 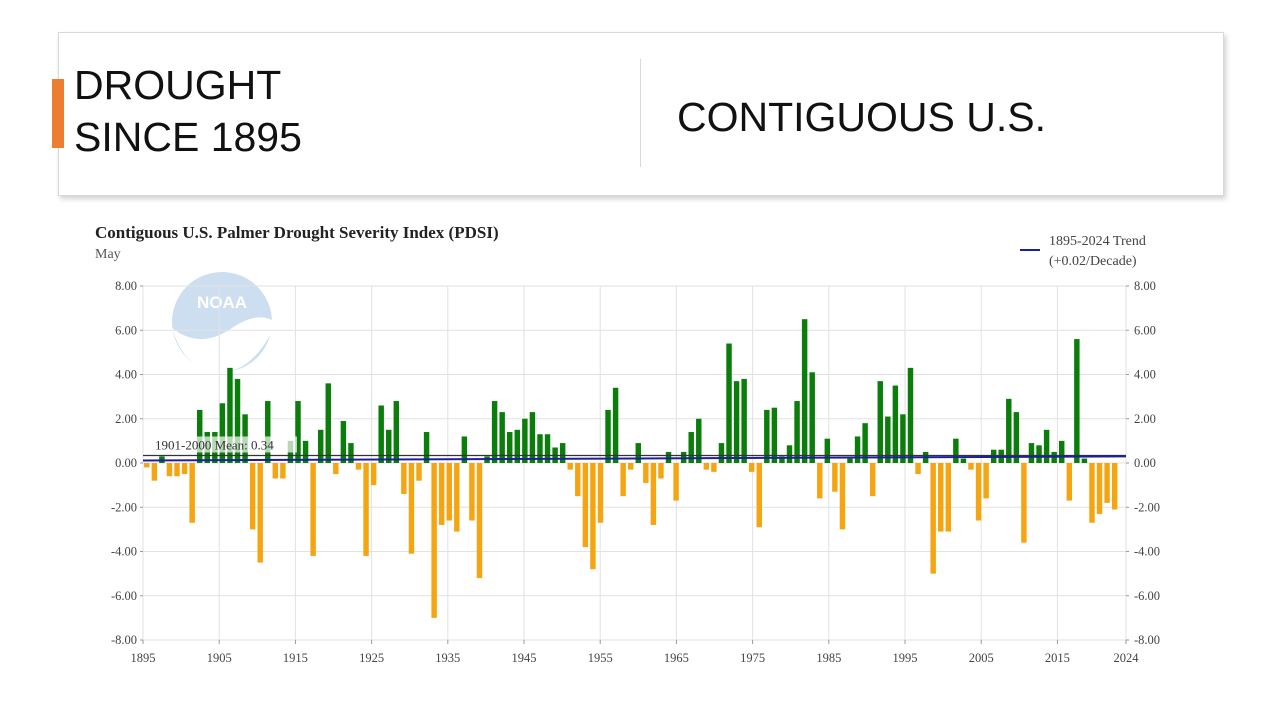 I want to click on bar-1942, so click(x=502, y=437).